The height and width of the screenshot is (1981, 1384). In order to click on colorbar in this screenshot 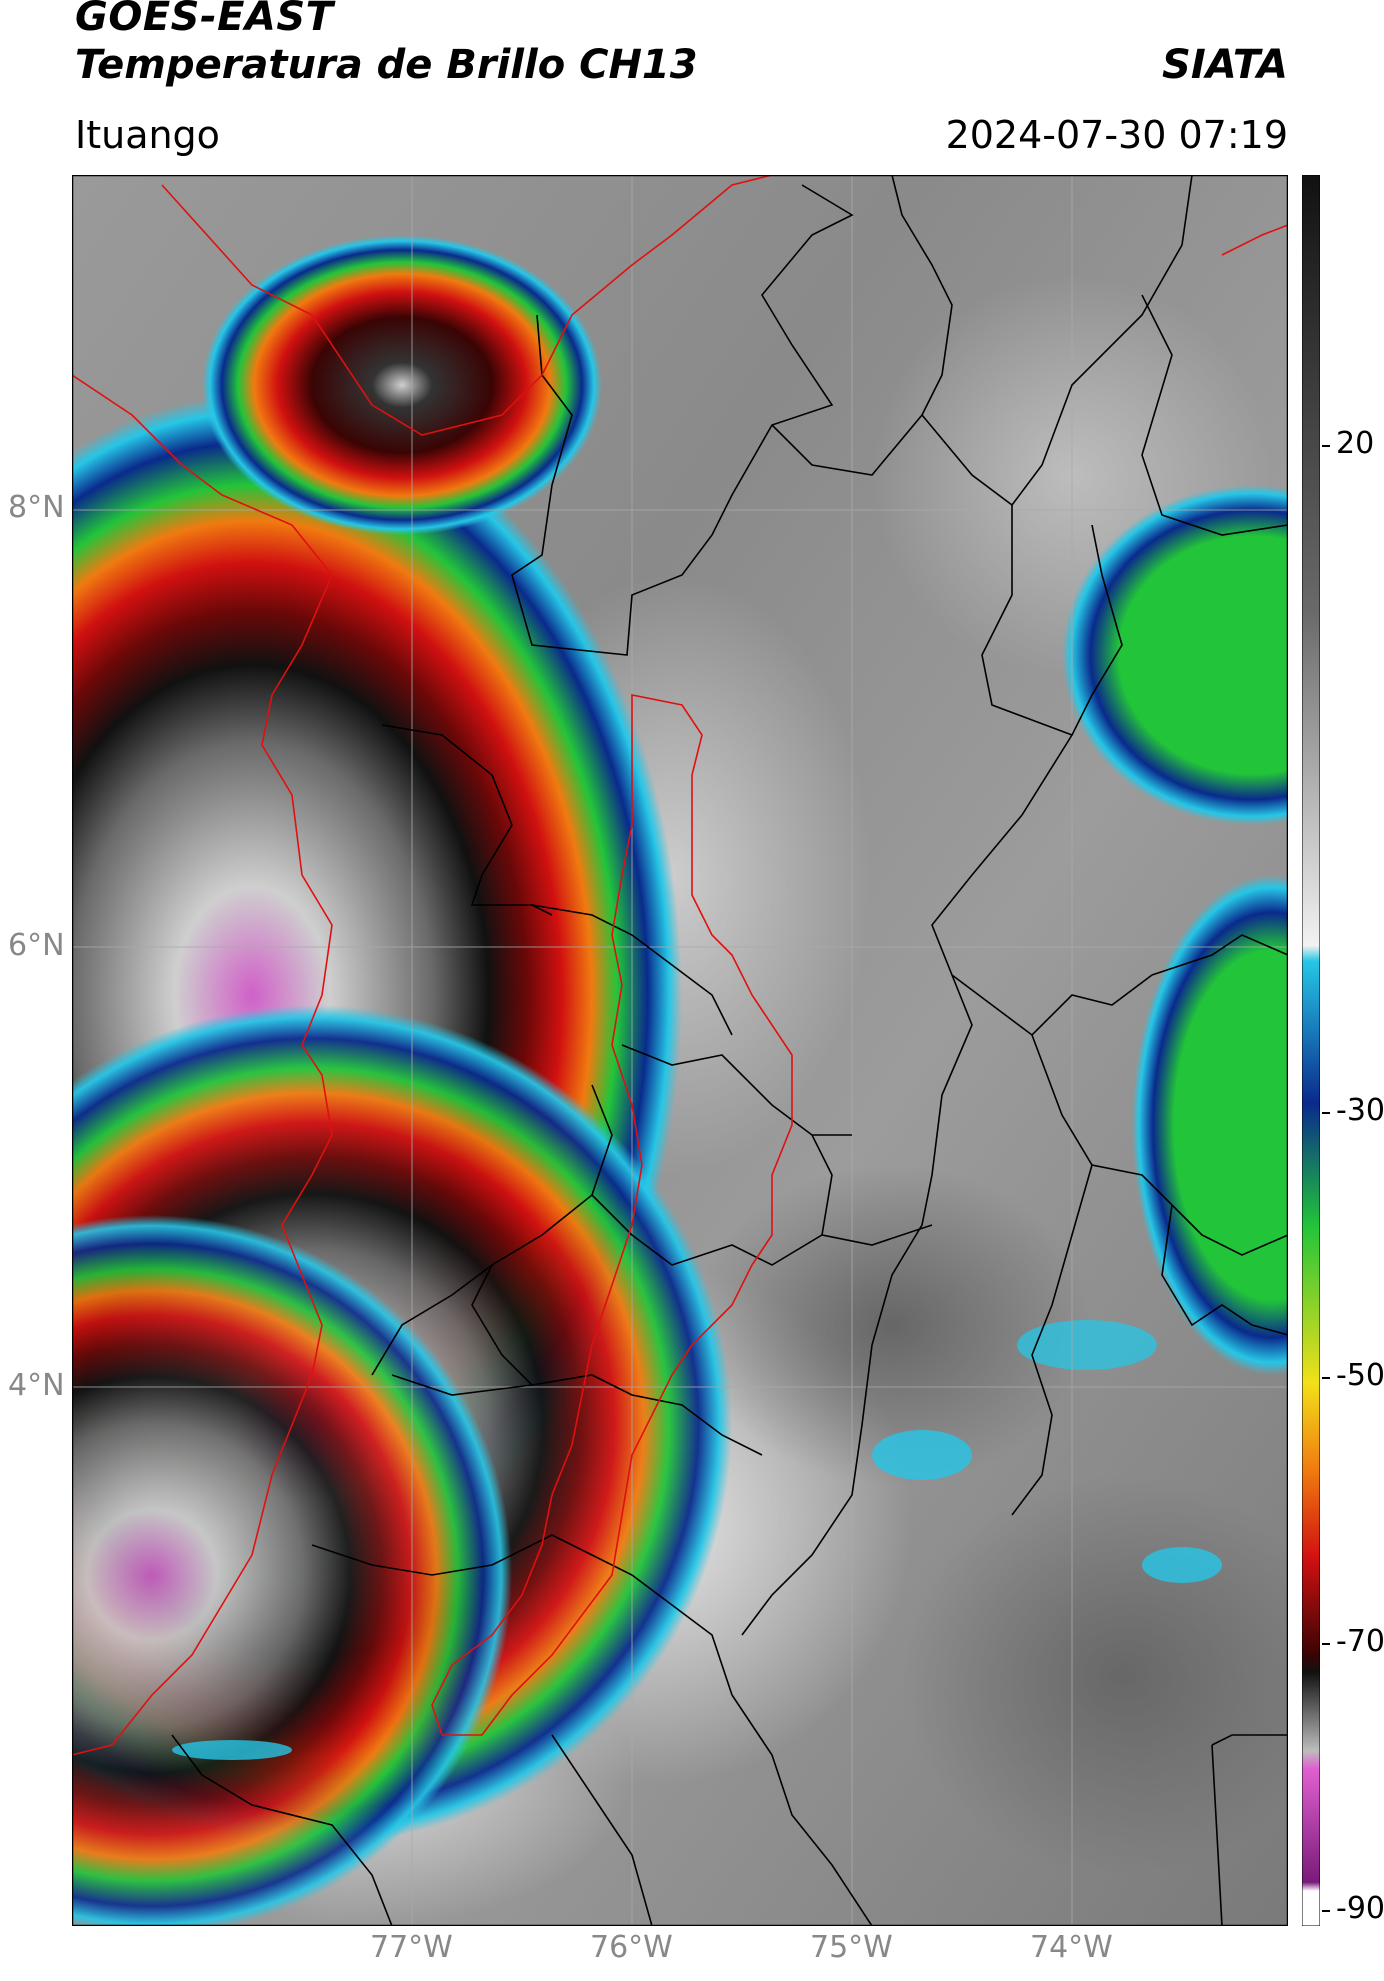, I will do `click(1311, 1050)`.